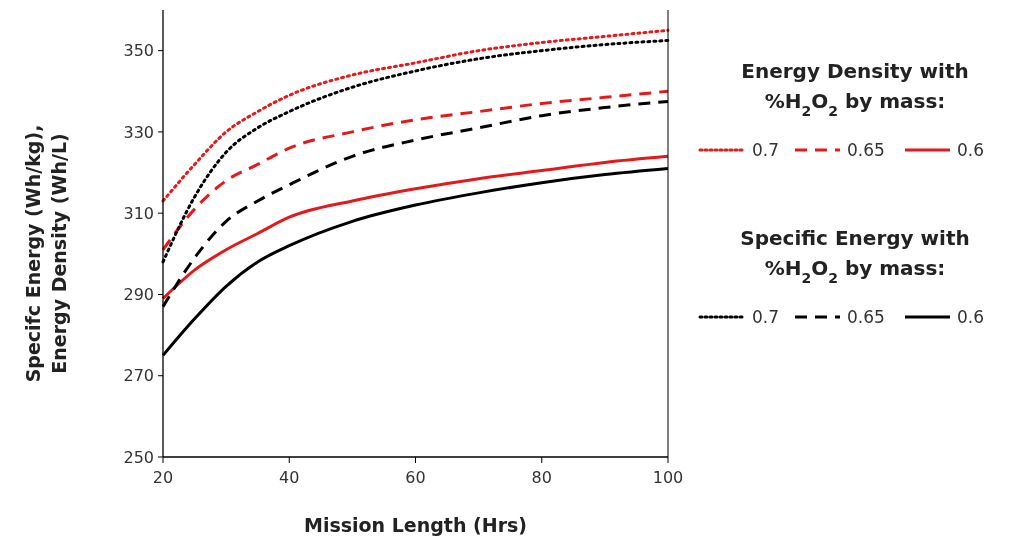 This screenshot has height=544, width=1033. I want to click on x-tick-label: 40, so click(289, 477).